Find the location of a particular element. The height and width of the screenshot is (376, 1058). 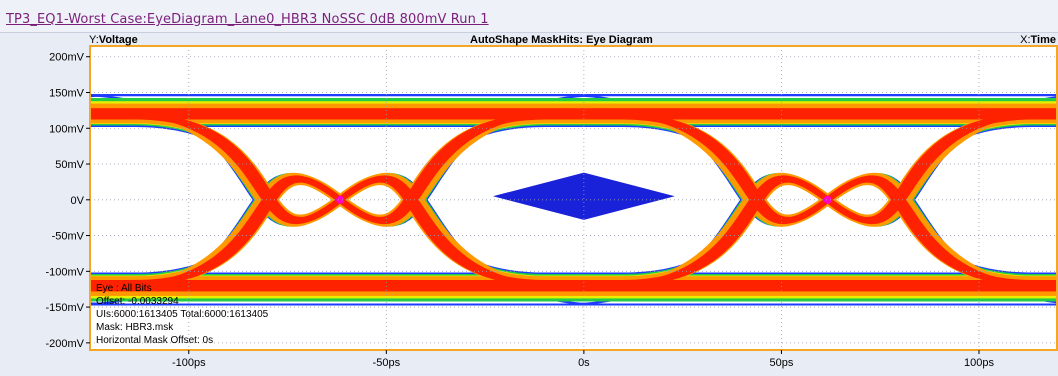

chart-title: AutoShape MaskHits: Eye Diagram is located at coordinates (561, 40).